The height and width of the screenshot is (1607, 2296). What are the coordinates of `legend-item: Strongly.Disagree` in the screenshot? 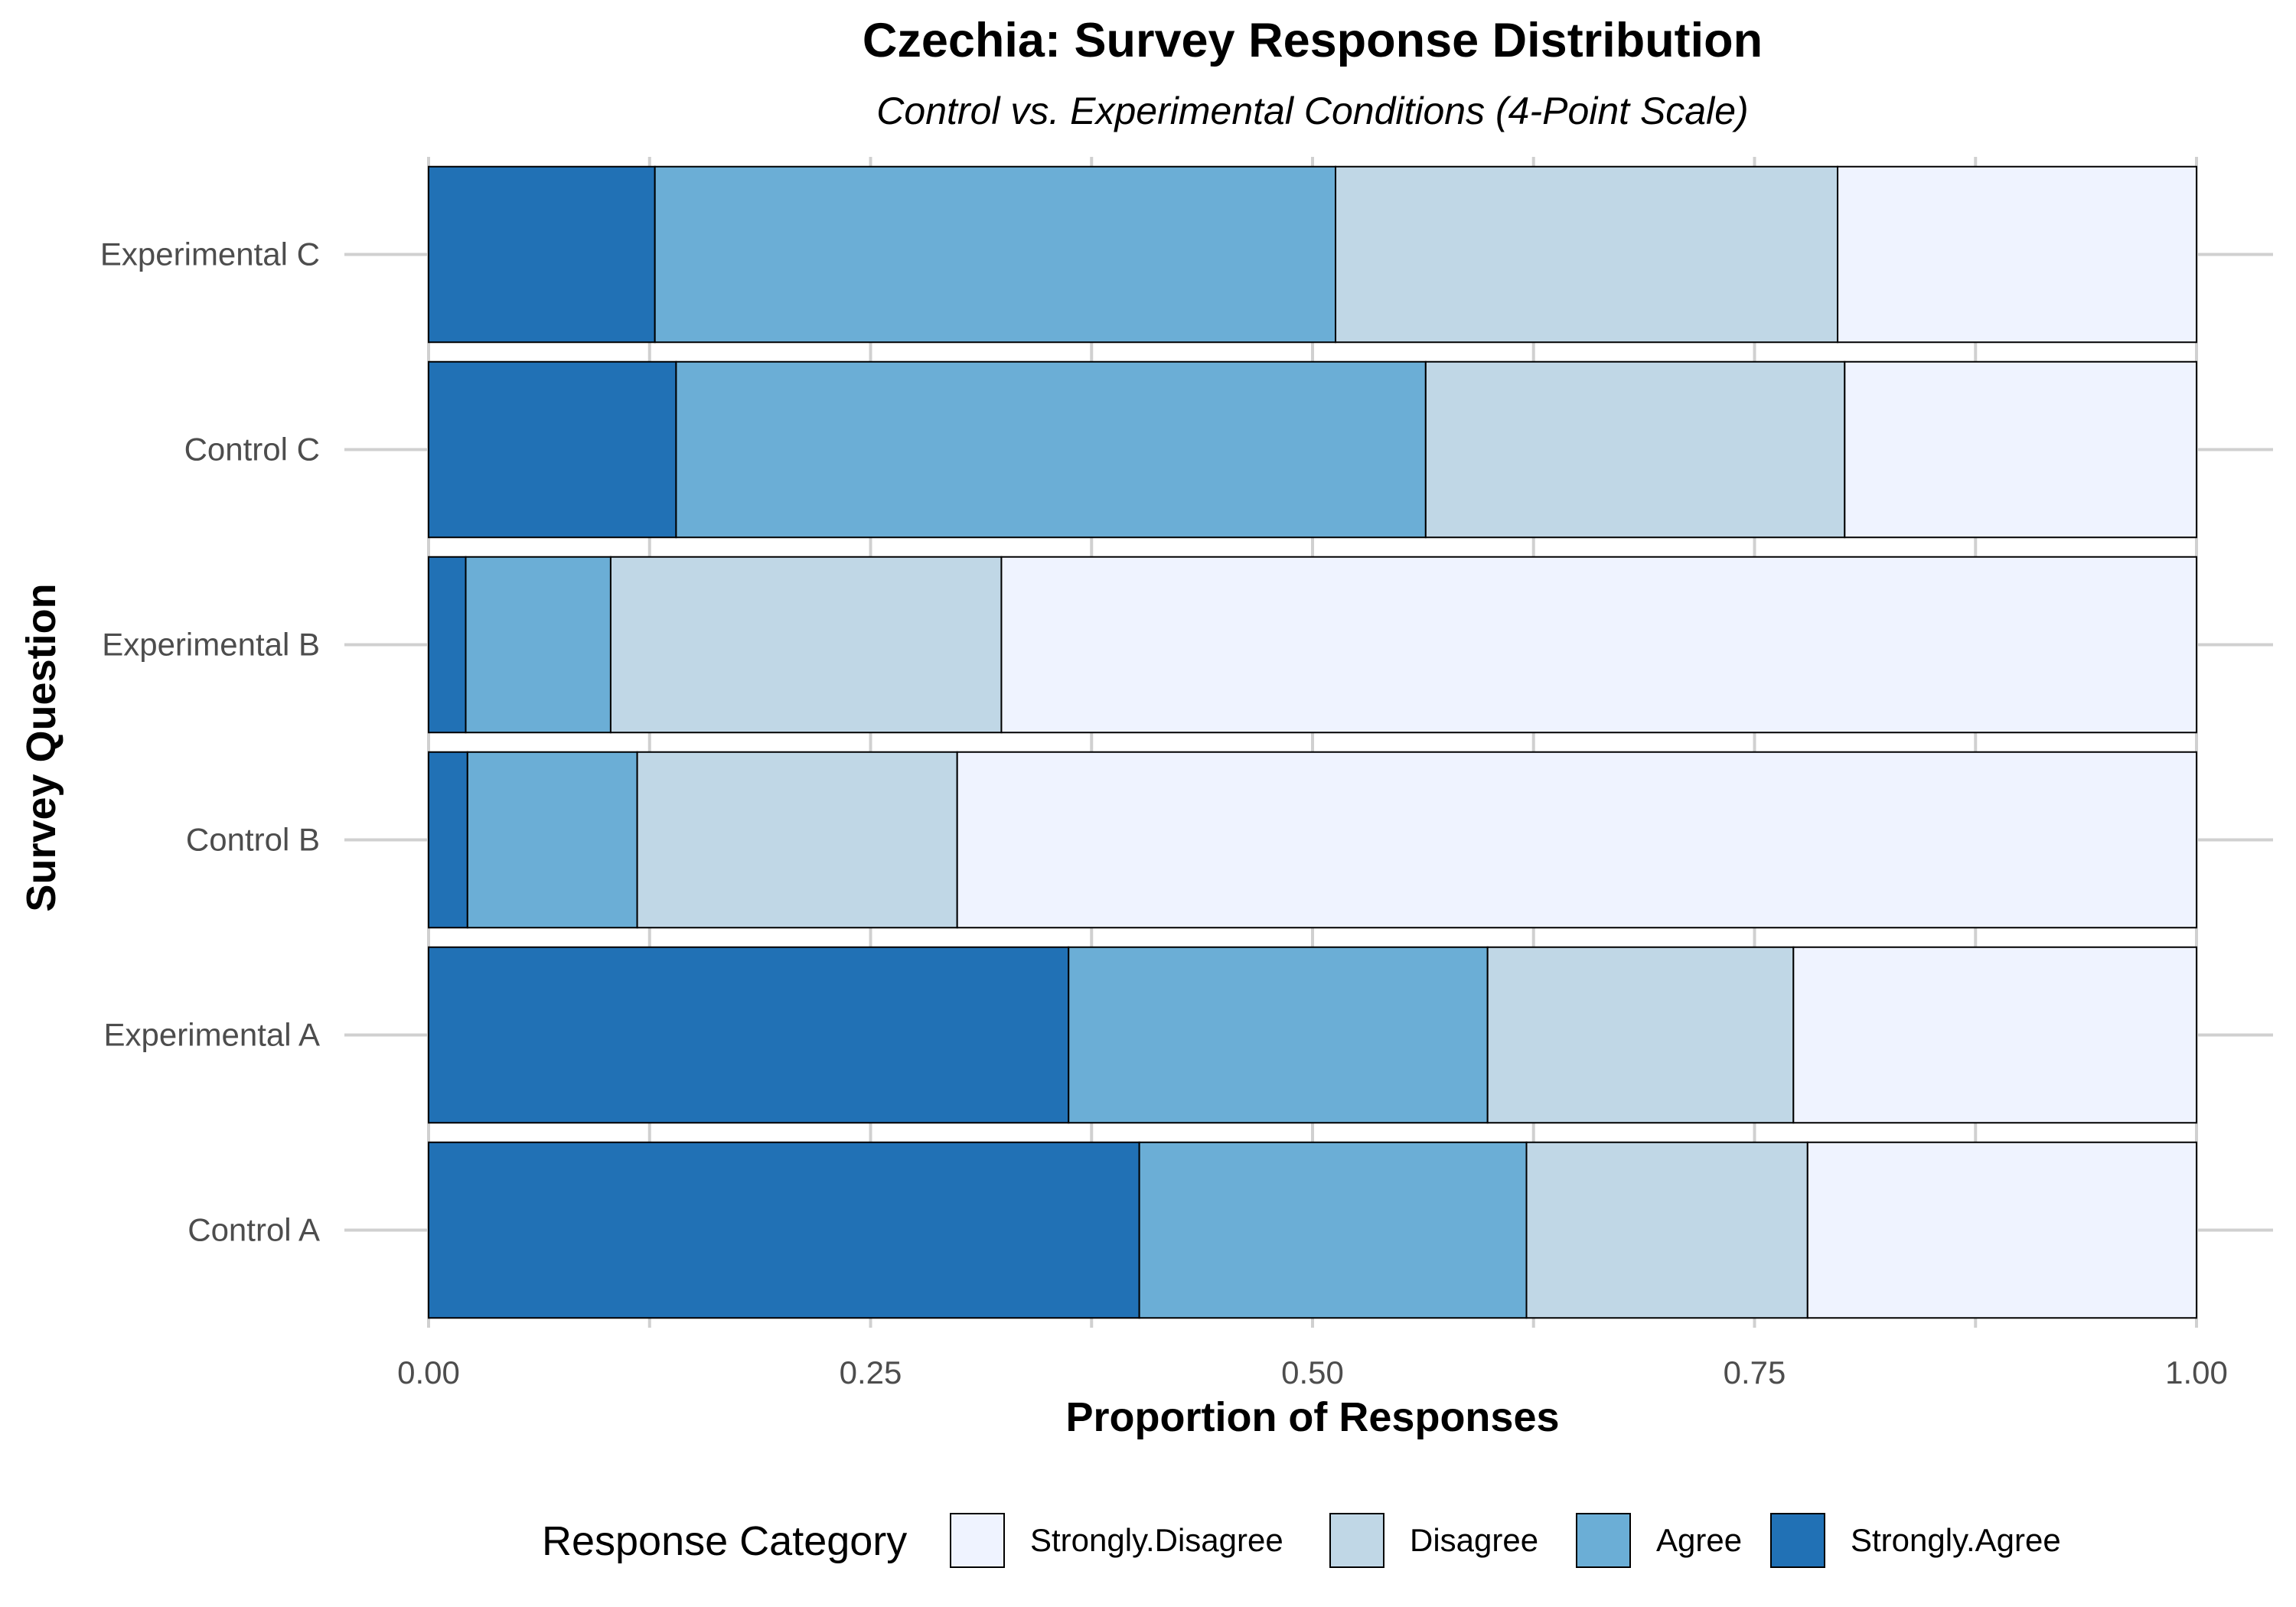 It's located at (1116, 1540).